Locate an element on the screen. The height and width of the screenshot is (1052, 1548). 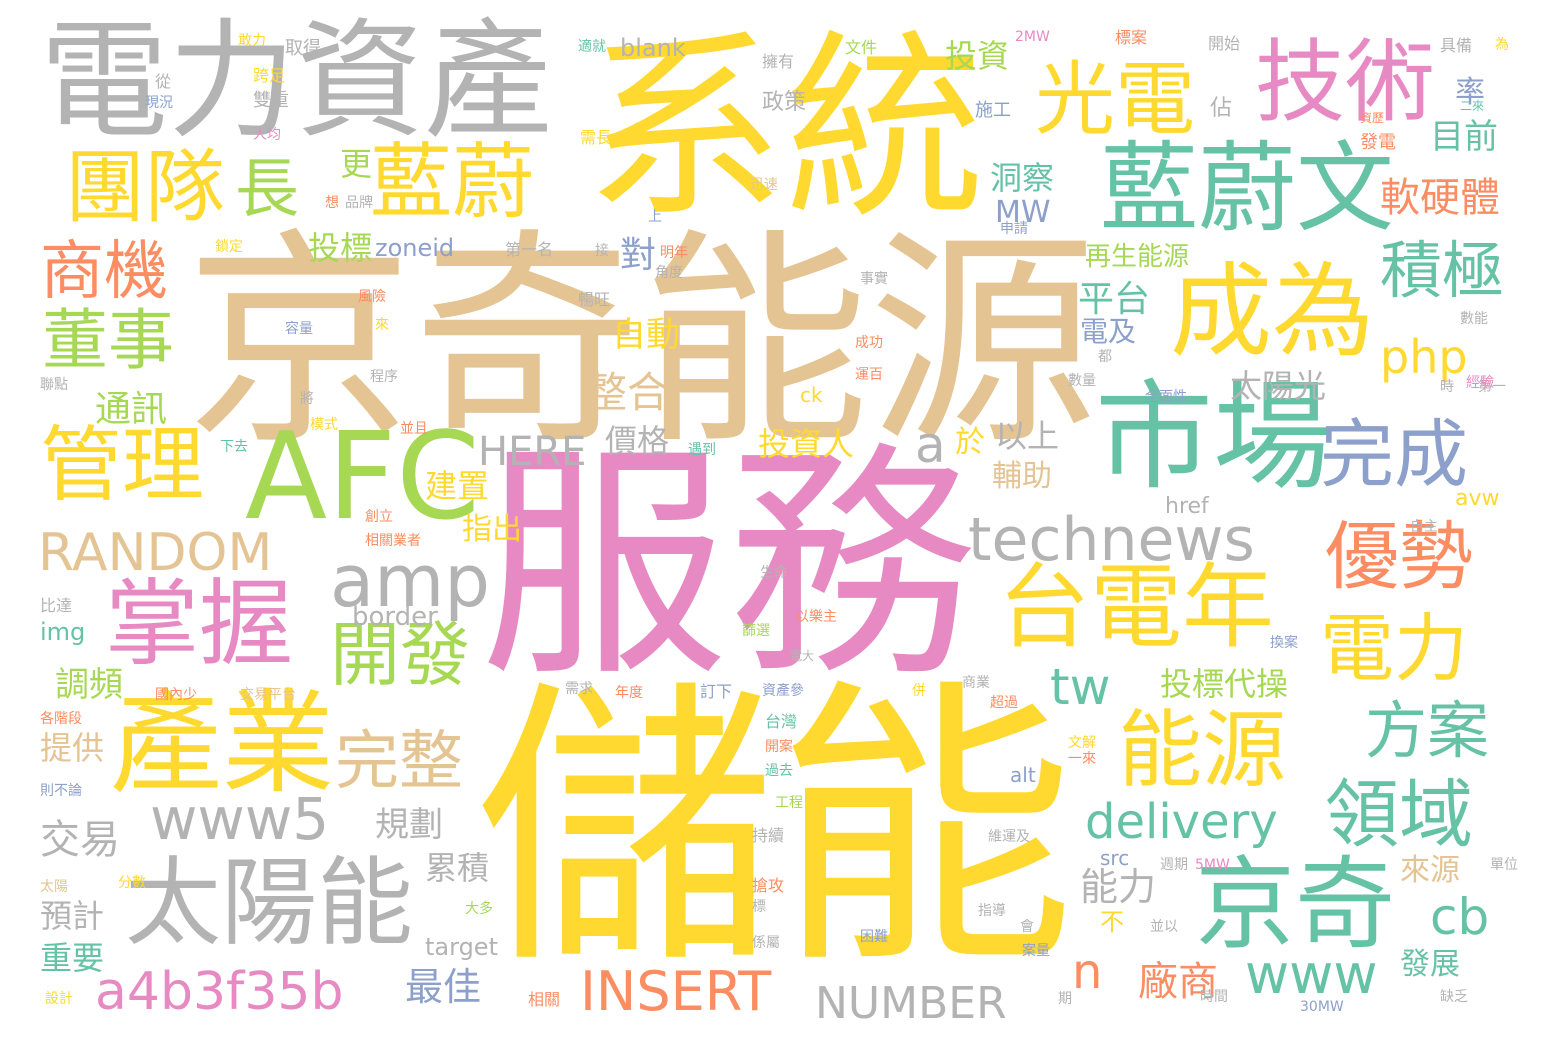
word: 各階段 is located at coordinates (61, 719).